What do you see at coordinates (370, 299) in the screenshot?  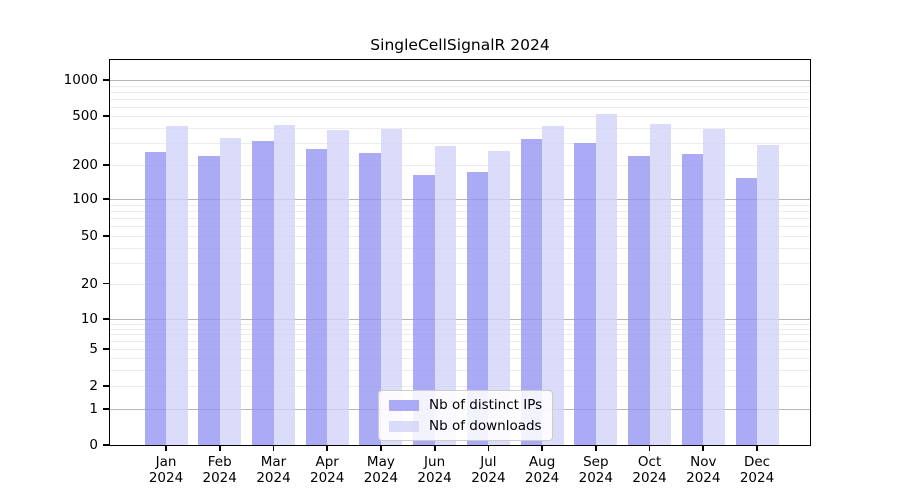 I see `bar-may-distinct-ips` at bounding box center [370, 299].